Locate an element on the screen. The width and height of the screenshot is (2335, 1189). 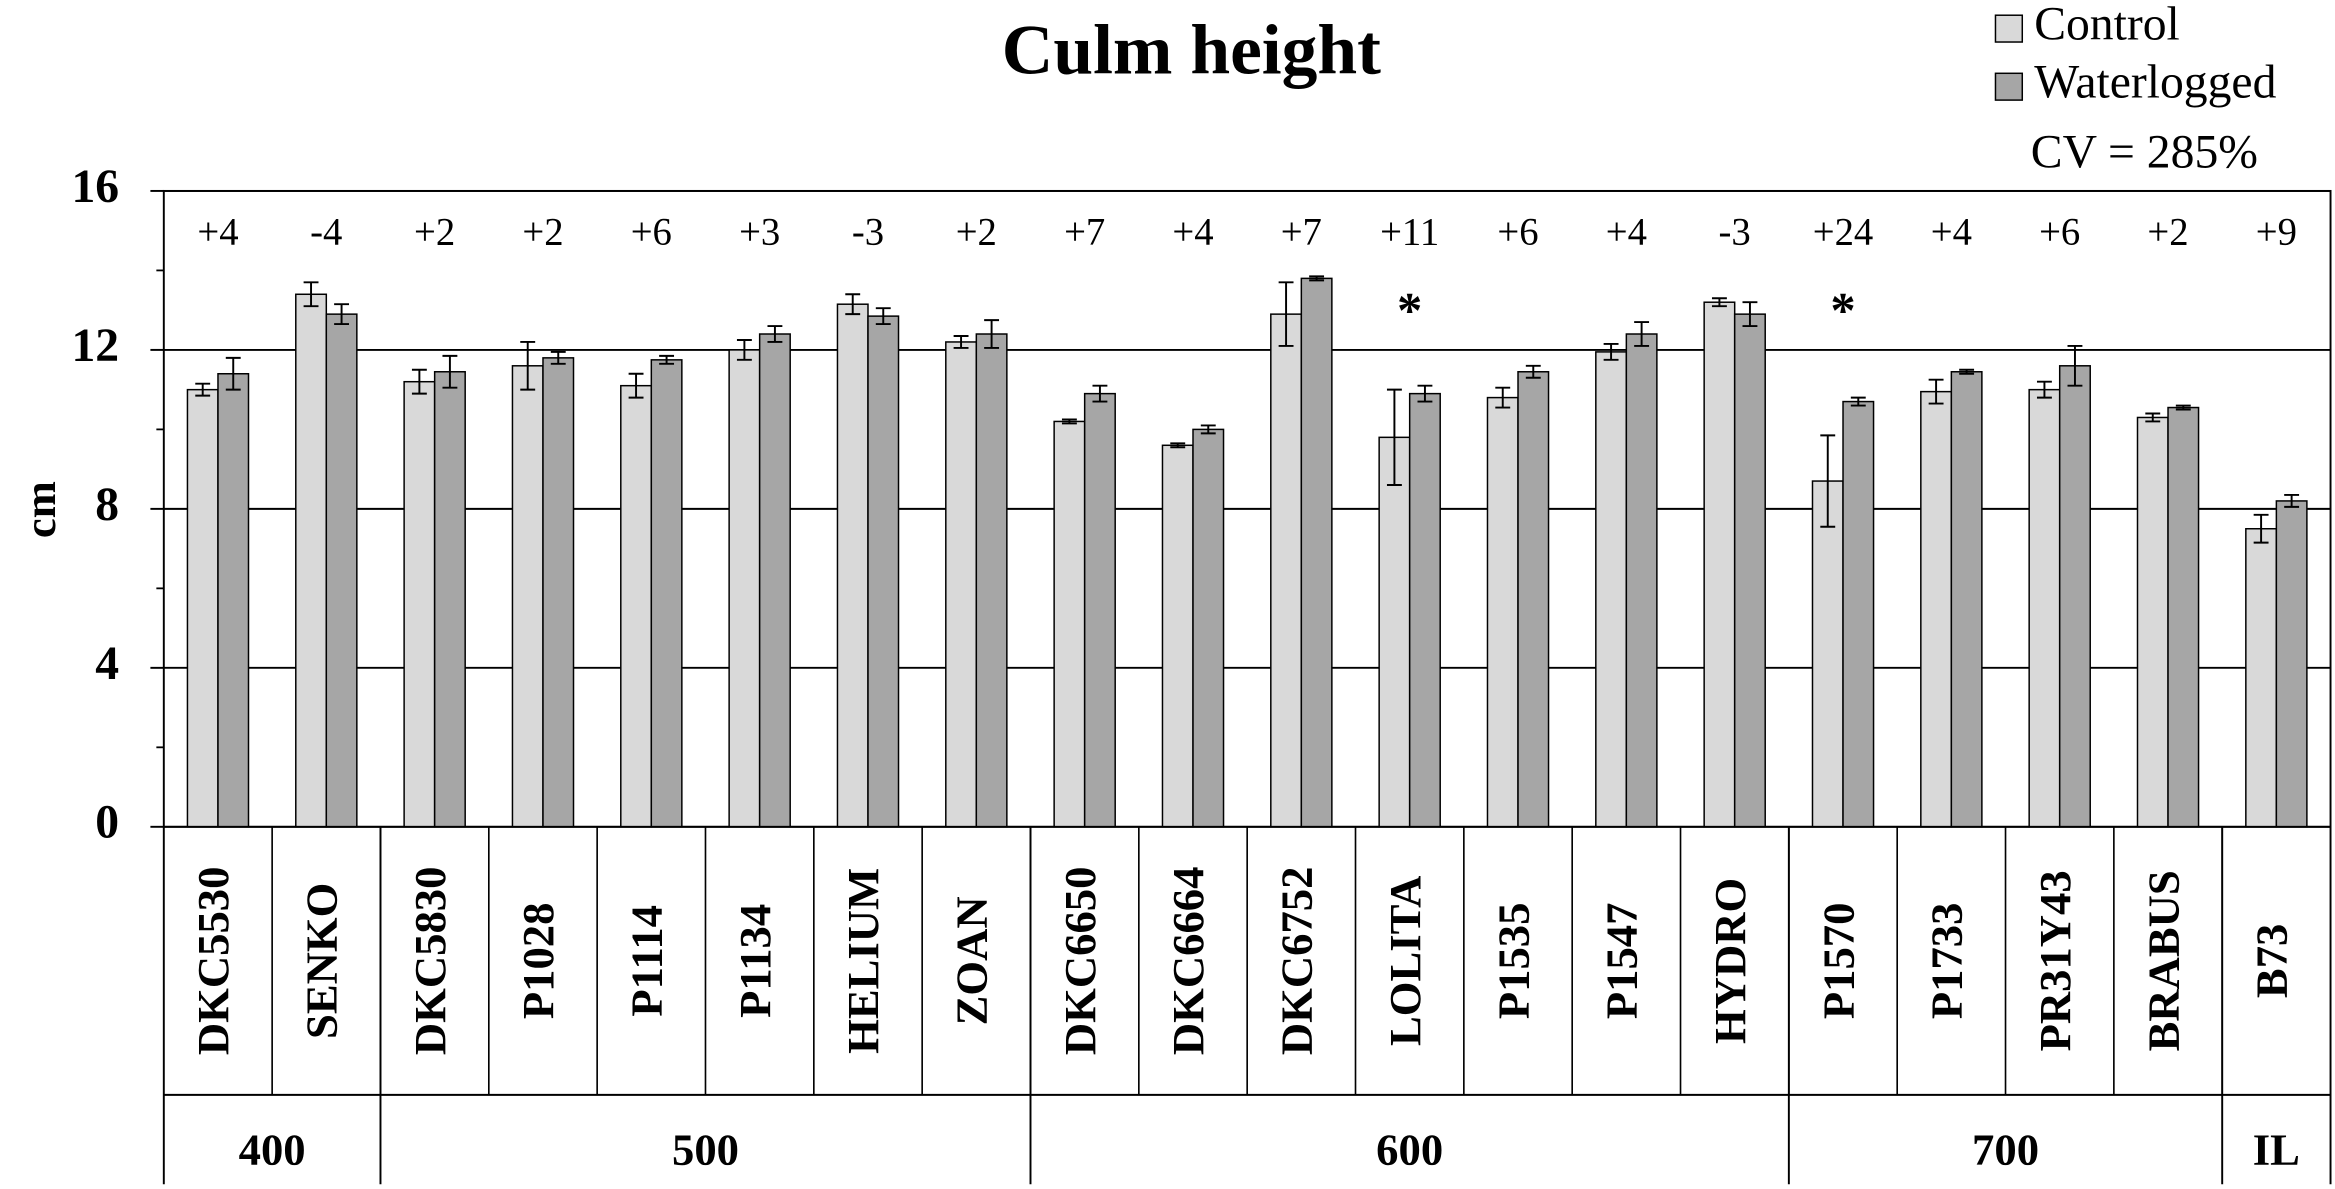
chart-title: Culm height is located at coordinates (1191, 49).